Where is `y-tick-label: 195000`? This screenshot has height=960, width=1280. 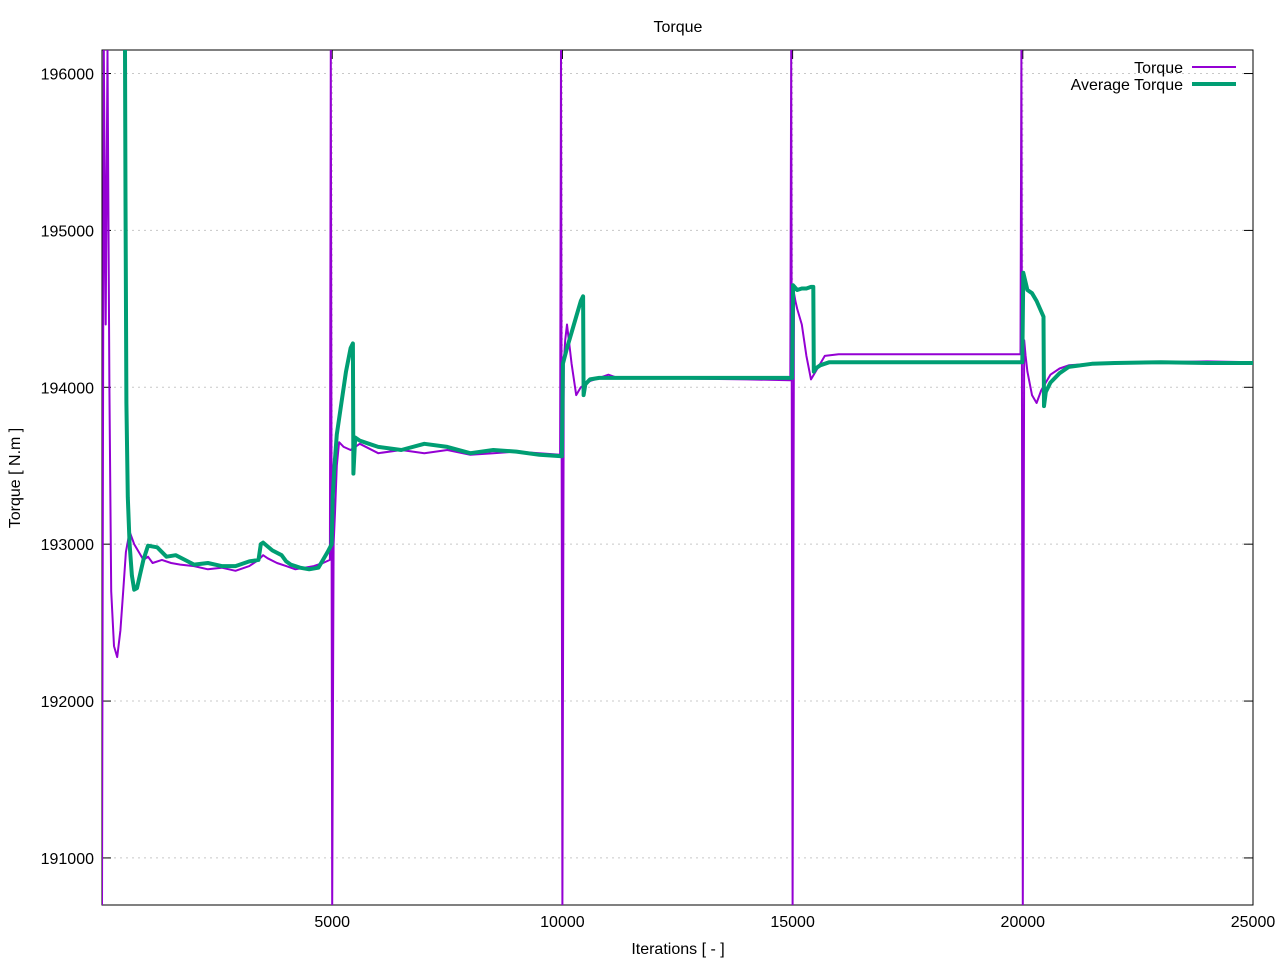 y-tick-label: 195000 is located at coordinates (67, 231).